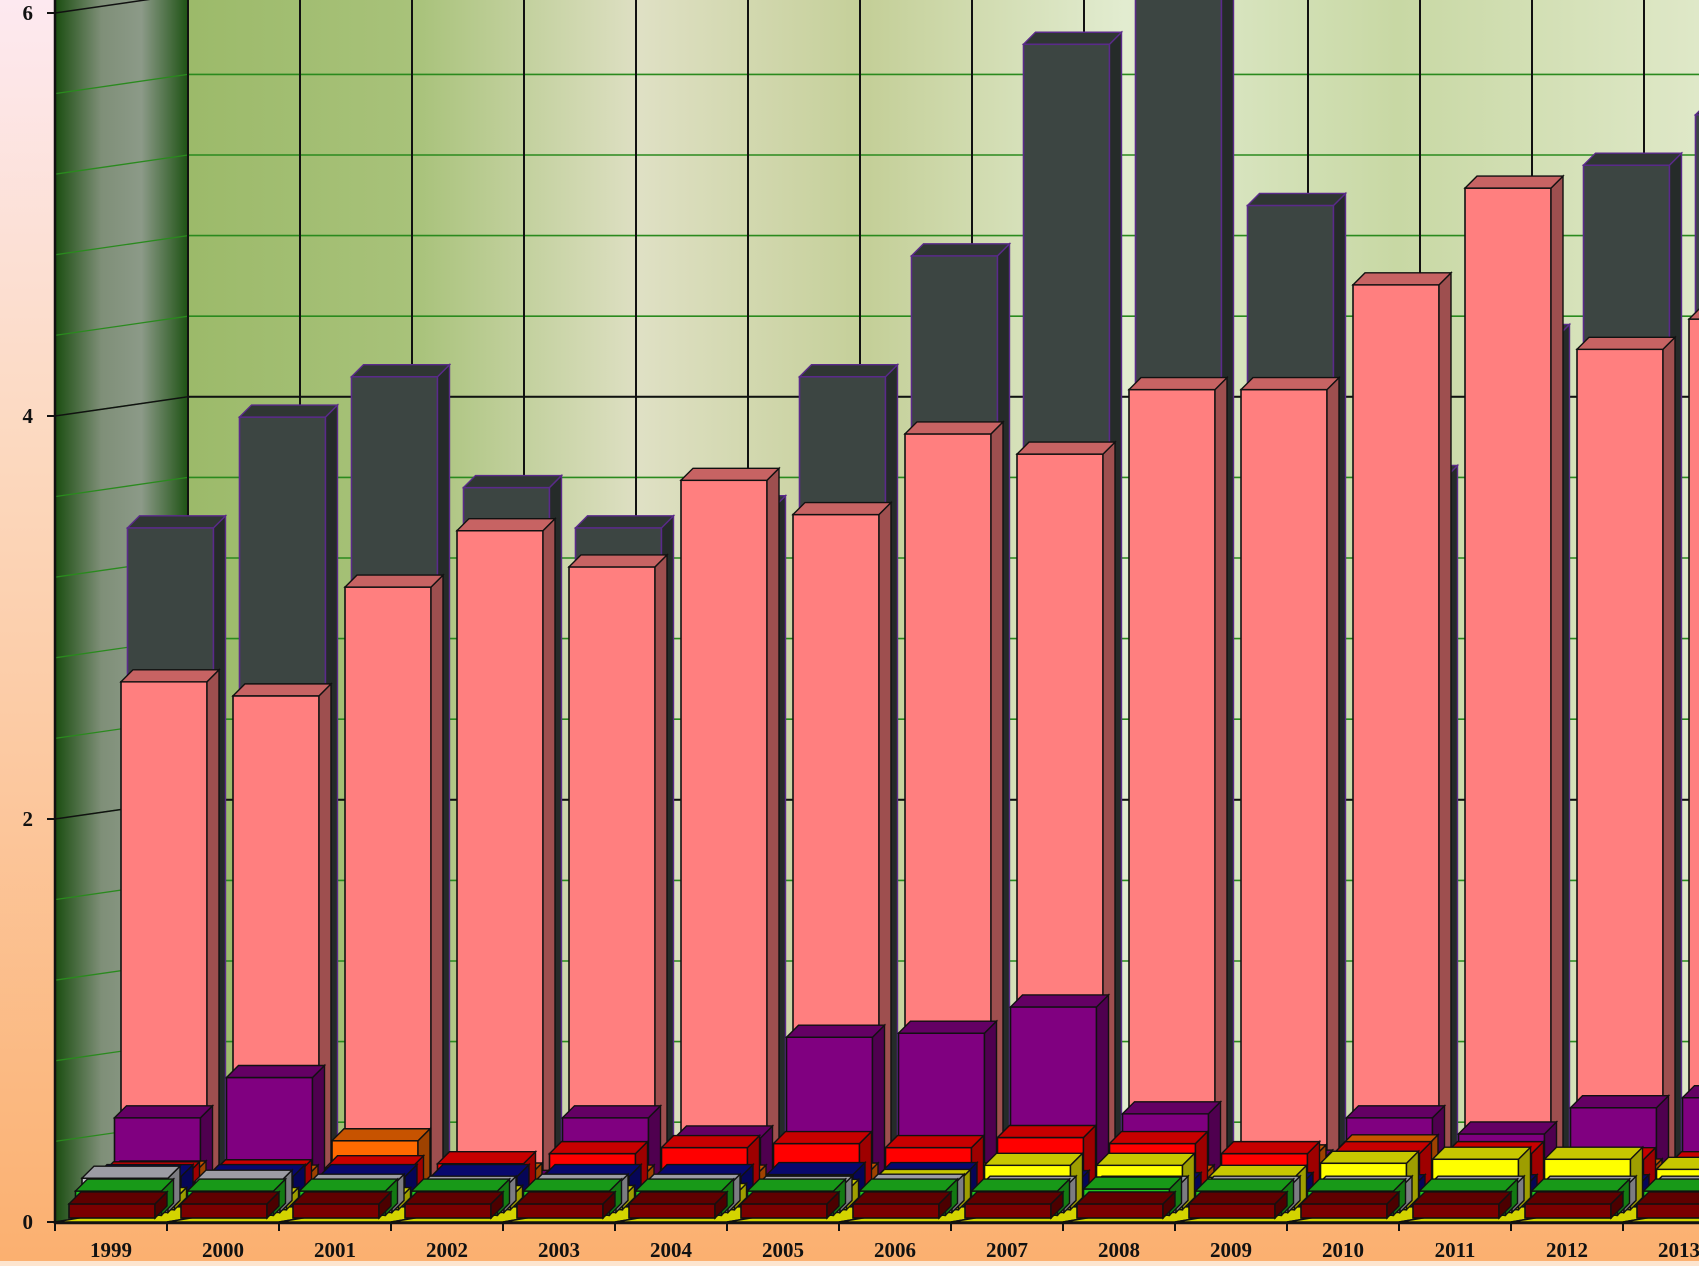  I want to click on bar-2002-s0, so click(454, 1205).